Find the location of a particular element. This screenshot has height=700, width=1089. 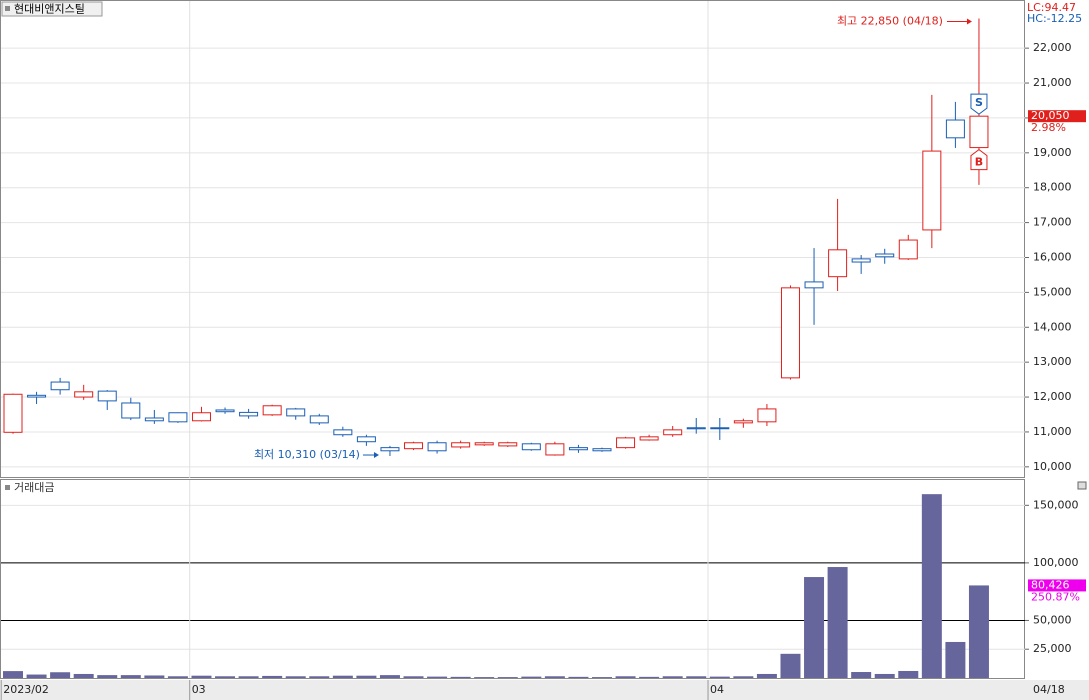

y-tick-label: 17,000 is located at coordinates (1052, 222).